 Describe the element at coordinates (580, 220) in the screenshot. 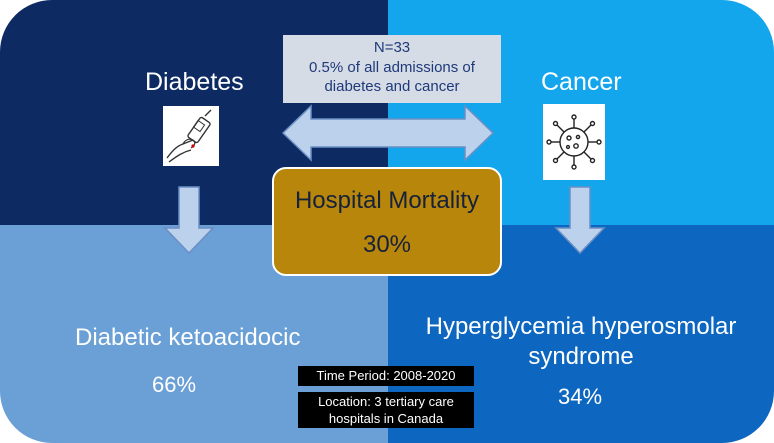

I see `down-arrow-right-icon` at that location.